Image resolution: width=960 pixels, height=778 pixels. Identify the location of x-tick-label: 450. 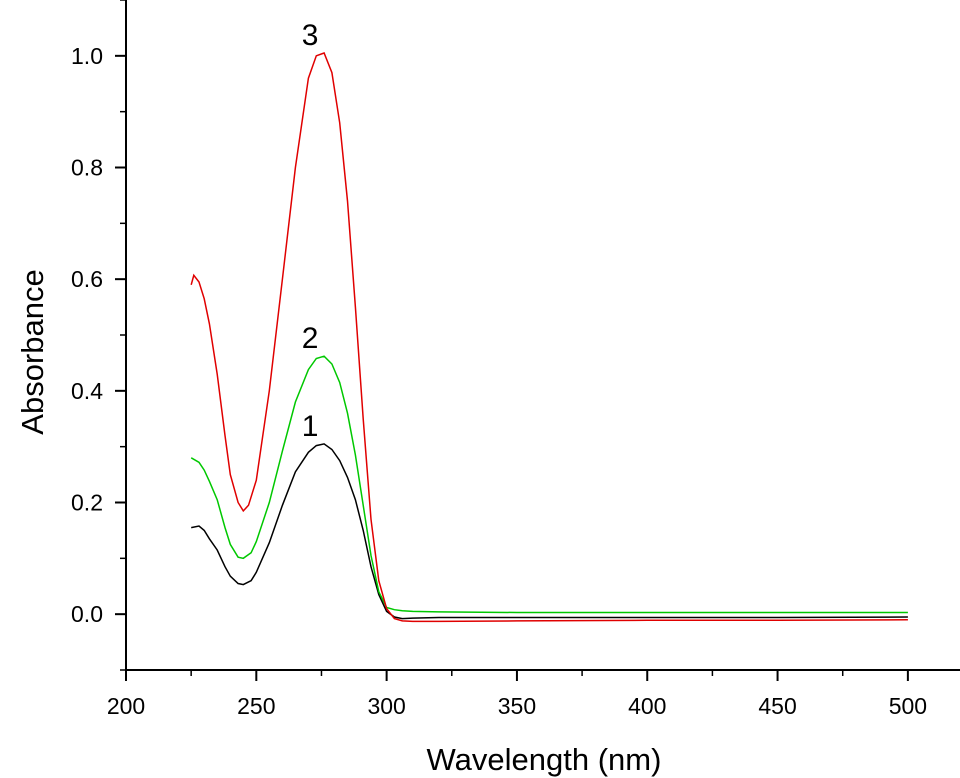
(777, 706).